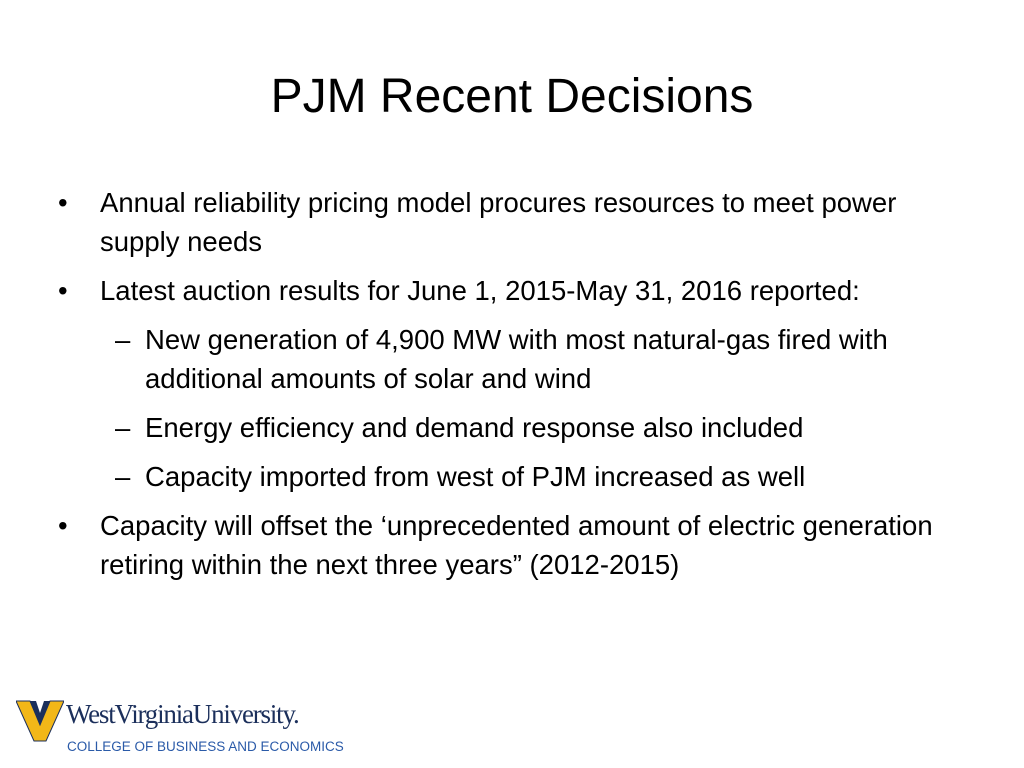 The image size is (1024, 768). Describe the element at coordinates (205, 746) in the screenshot. I see `logo-subtitle: COLLEGE OF BUSINESS AND ECONOMICS` at that location.